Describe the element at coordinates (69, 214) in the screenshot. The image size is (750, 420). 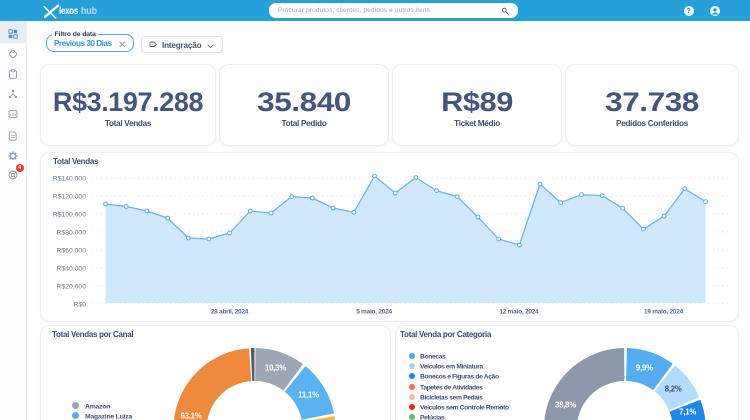
I see `svg-text: R$100.000` at that location.